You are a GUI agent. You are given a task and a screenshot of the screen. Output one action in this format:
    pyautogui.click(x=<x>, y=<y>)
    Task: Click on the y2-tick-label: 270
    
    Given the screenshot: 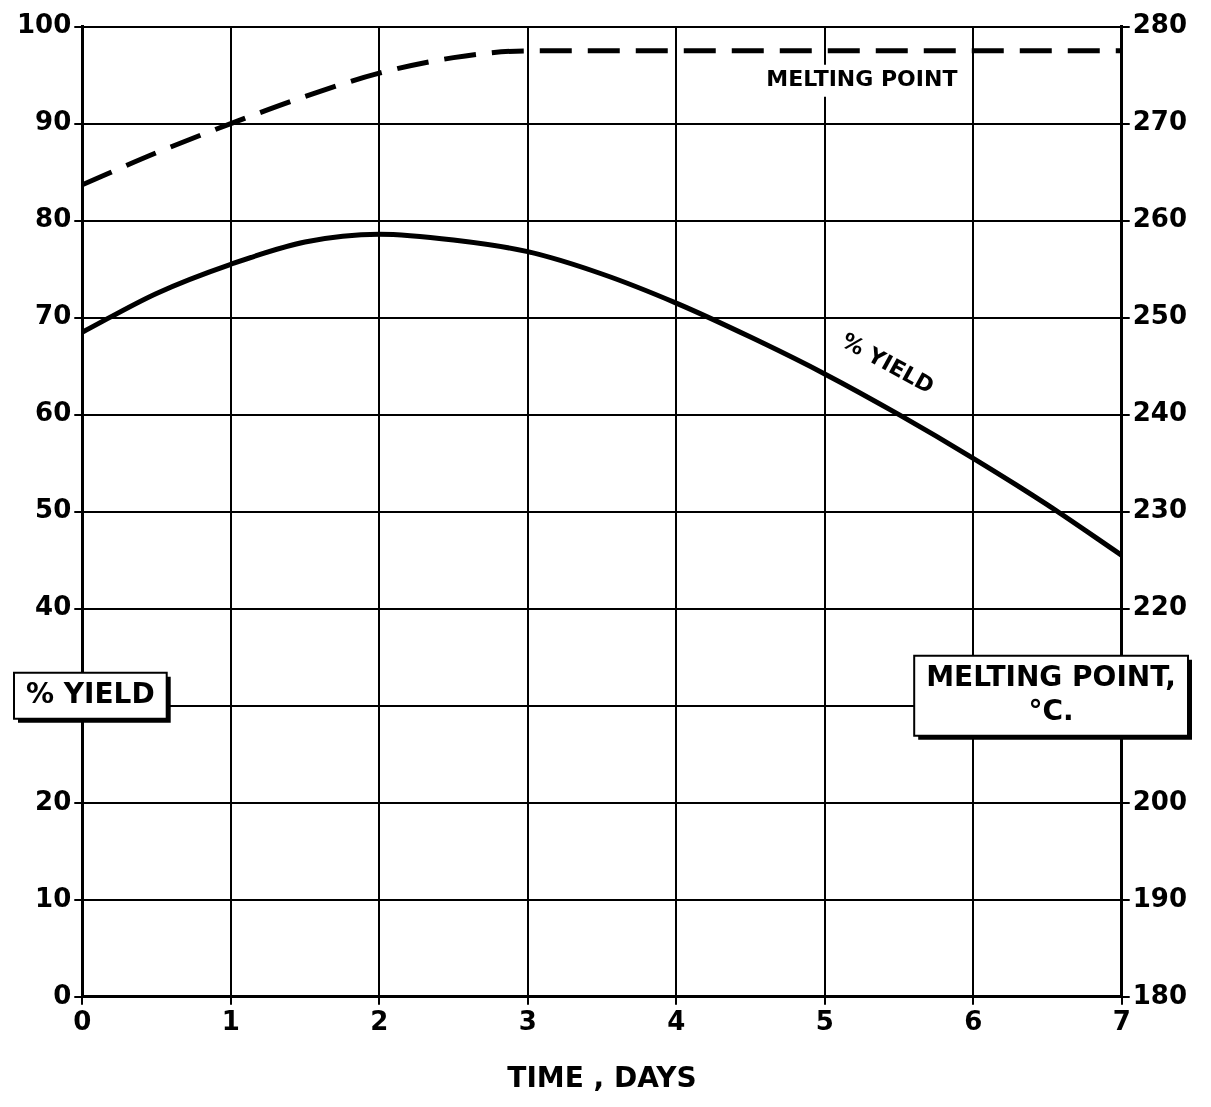 What is the action you would take?
    pyautogui.click(x=1160, y=121)
    